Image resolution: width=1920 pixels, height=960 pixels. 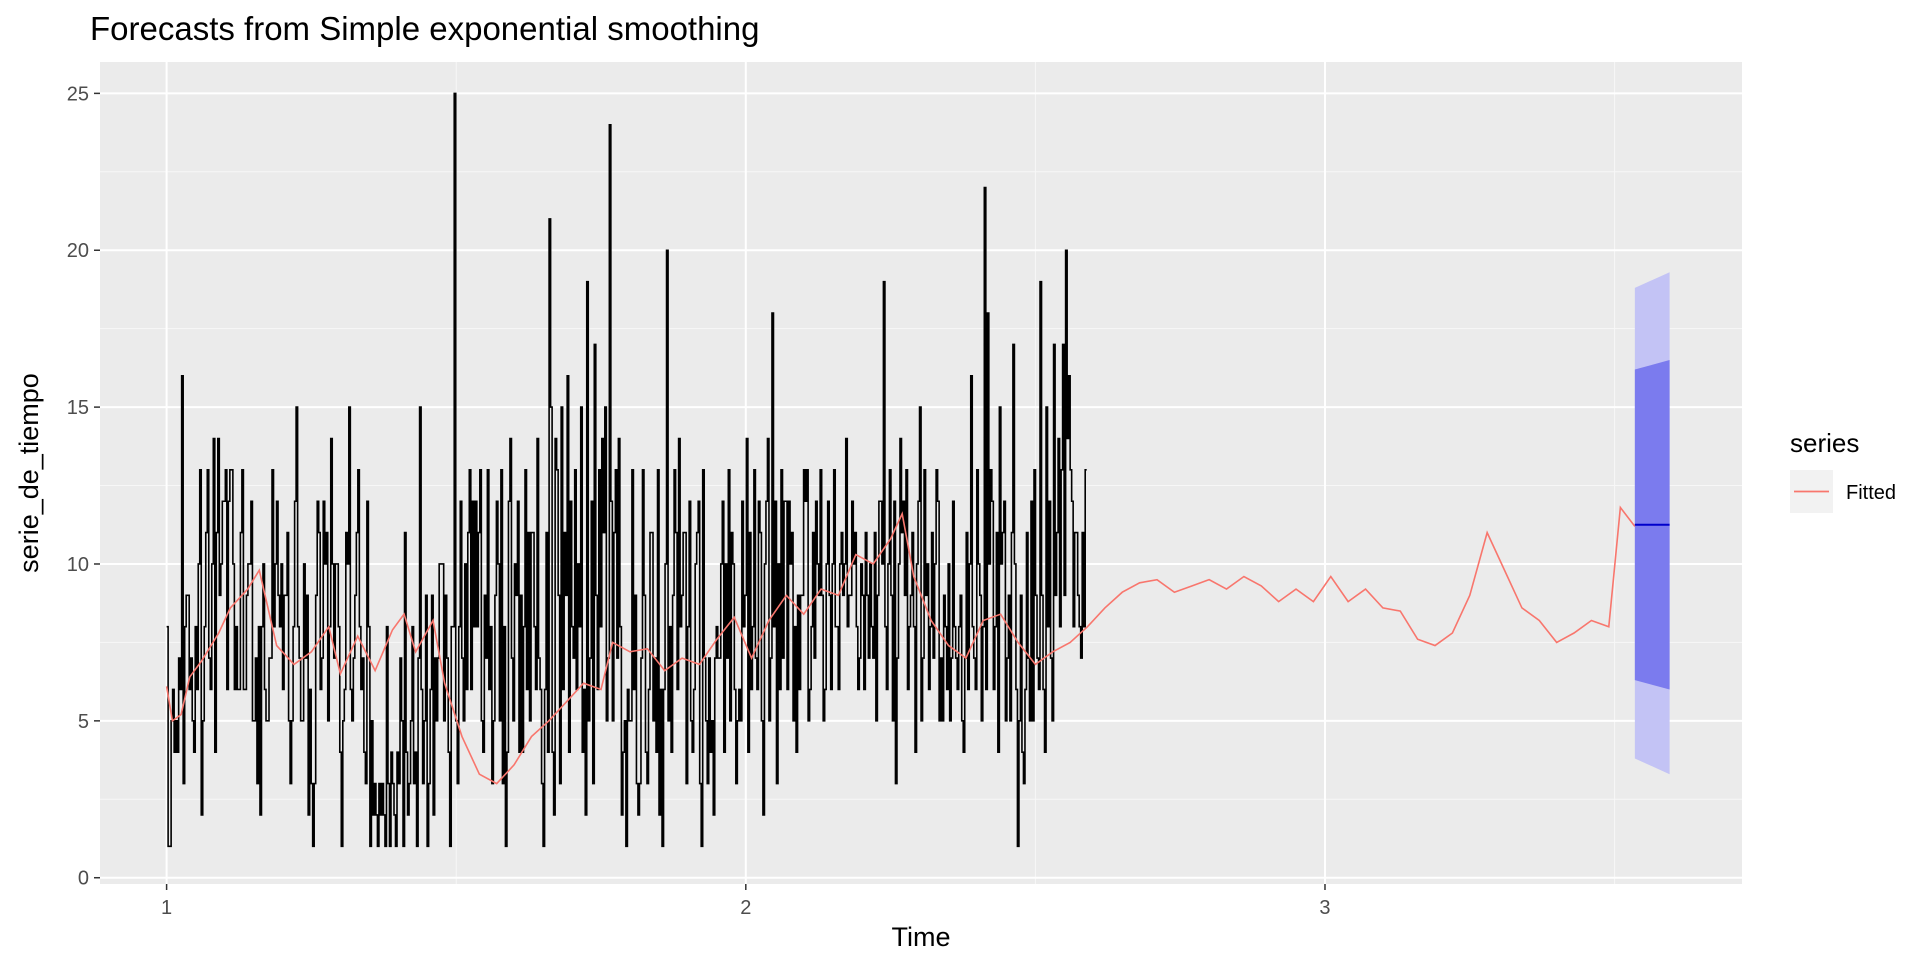 I want to click on y-axis-title: serie_de_tiempo, so click(x=29, y=473).